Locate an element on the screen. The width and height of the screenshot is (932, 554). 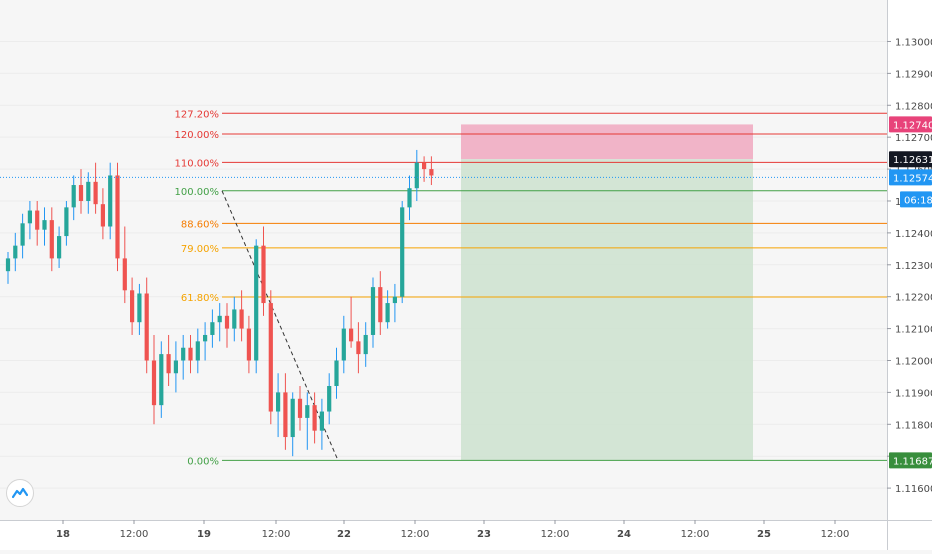
price-tick-label: 1.13000 is located at coordinates (913, 42).